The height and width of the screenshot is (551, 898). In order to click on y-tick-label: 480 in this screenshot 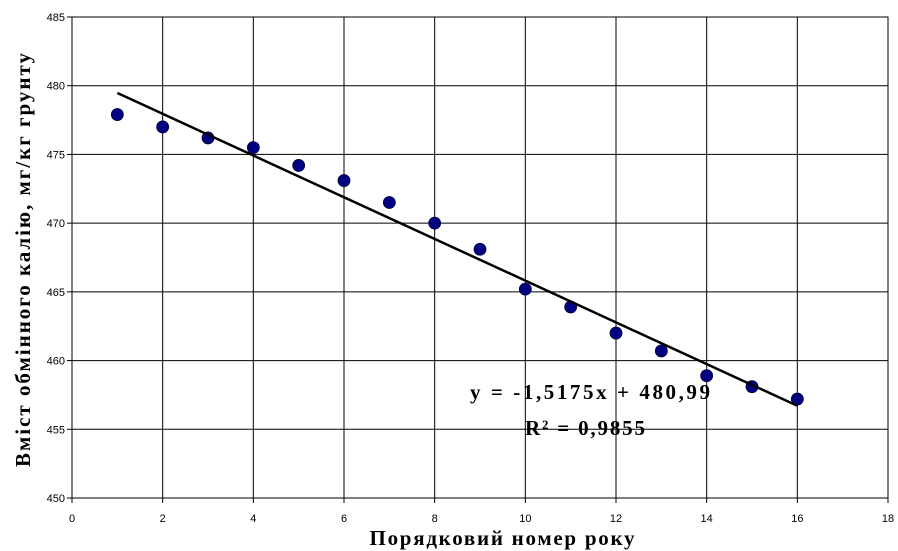, I will do `click(56, 87)`.